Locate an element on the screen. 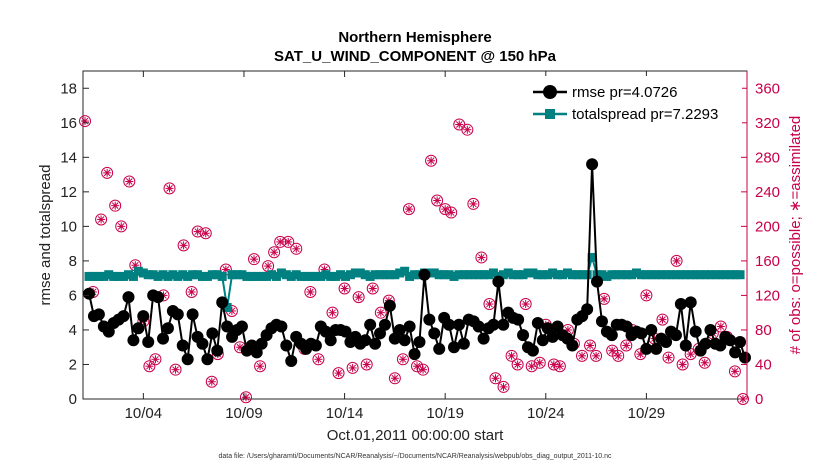 The height and width of the screenshot is (470, 830). legend-spread-label: totalspread pr=7.2293 is located at coordinates (645, 114).